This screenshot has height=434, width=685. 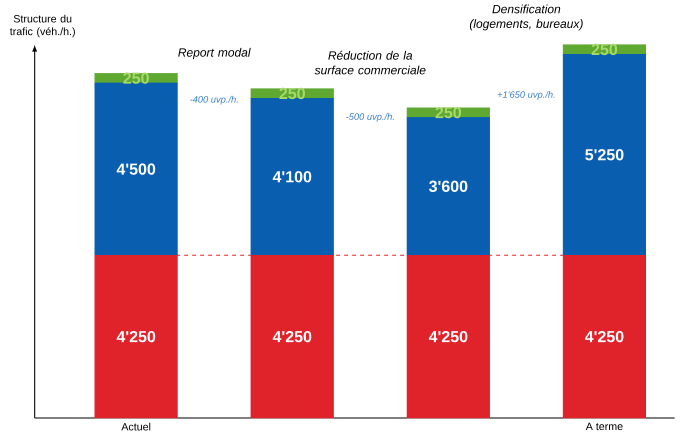 I want to click on annotation: +1'650 uvp./h., so click(x=526, y=95).